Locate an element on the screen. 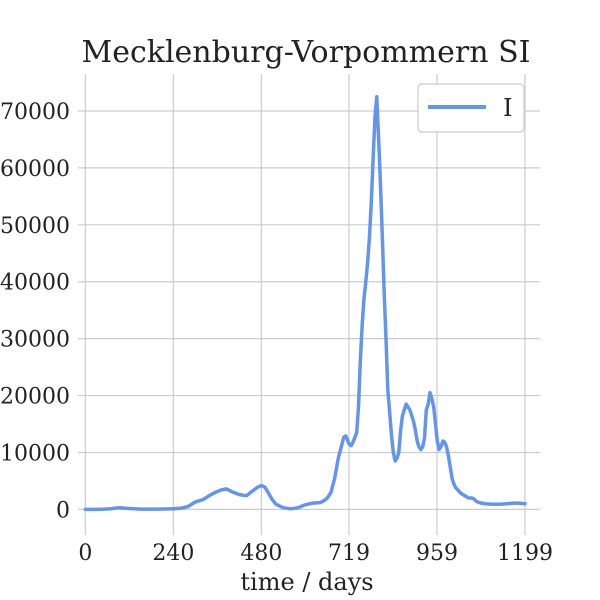 This screenshot has width=600, height=600. y-tick-label: 0 is located at coordinates (63, 510).